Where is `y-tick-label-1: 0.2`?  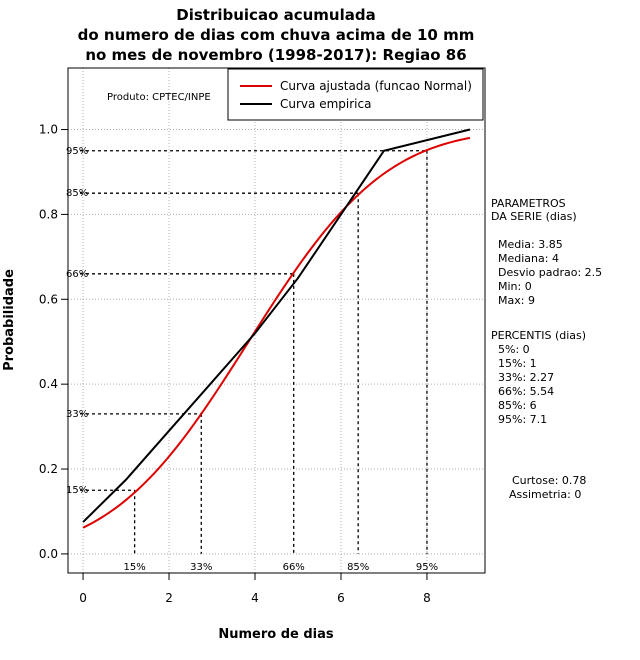 y-tick-label-1: 0.2 is located at coordinates (48, 469).